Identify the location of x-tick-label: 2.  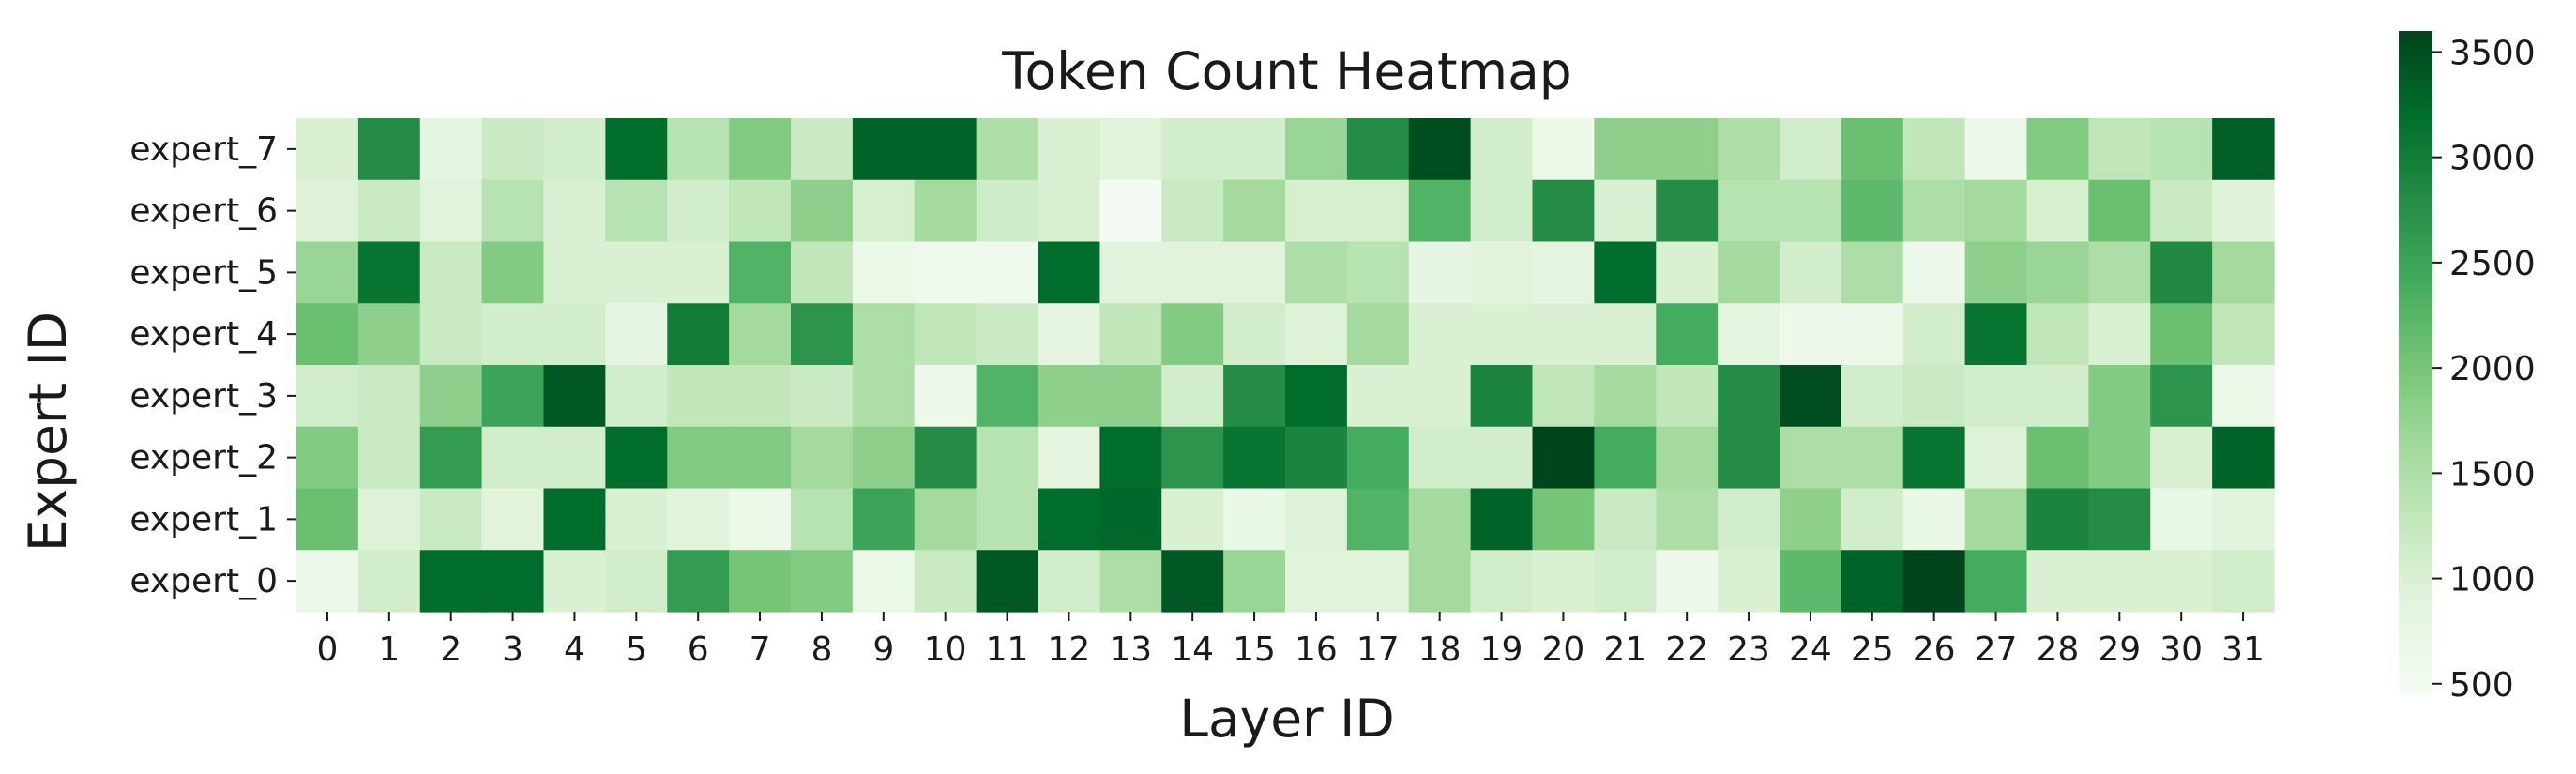
(451, 649).